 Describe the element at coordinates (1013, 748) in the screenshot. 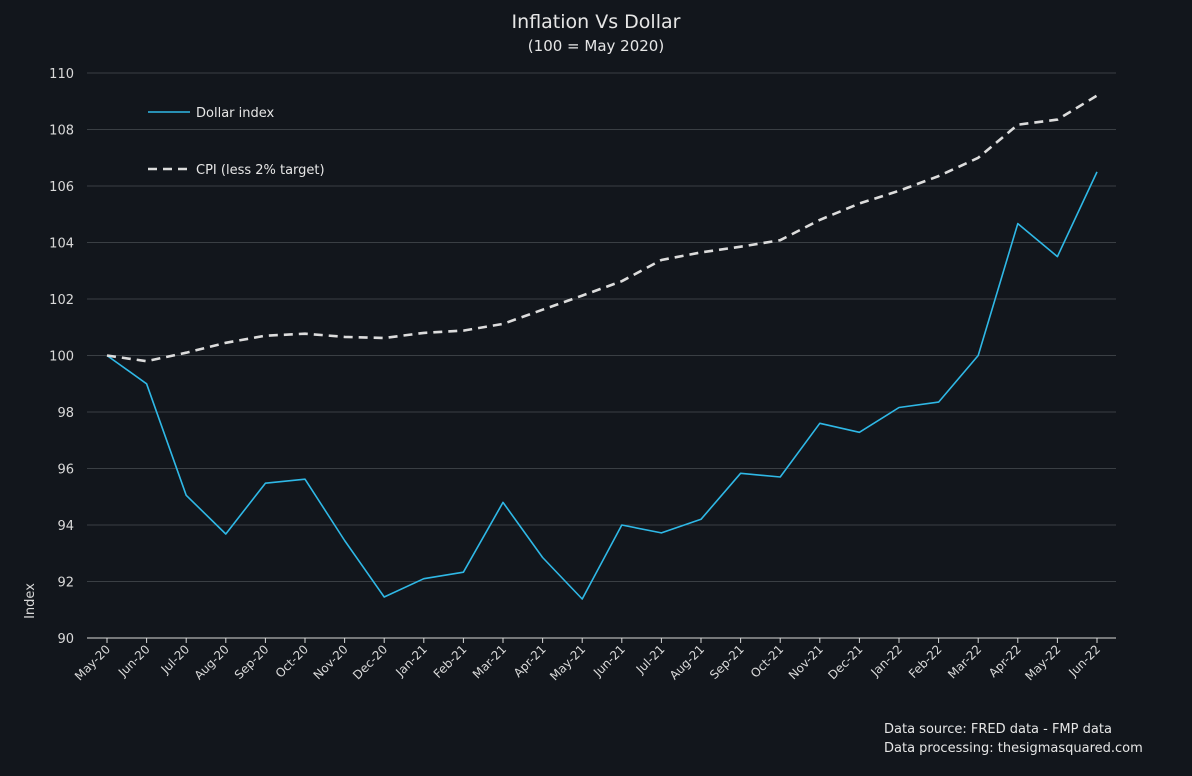

I see `credit-processing: Data processing: thesigmasquared.com` at that location.